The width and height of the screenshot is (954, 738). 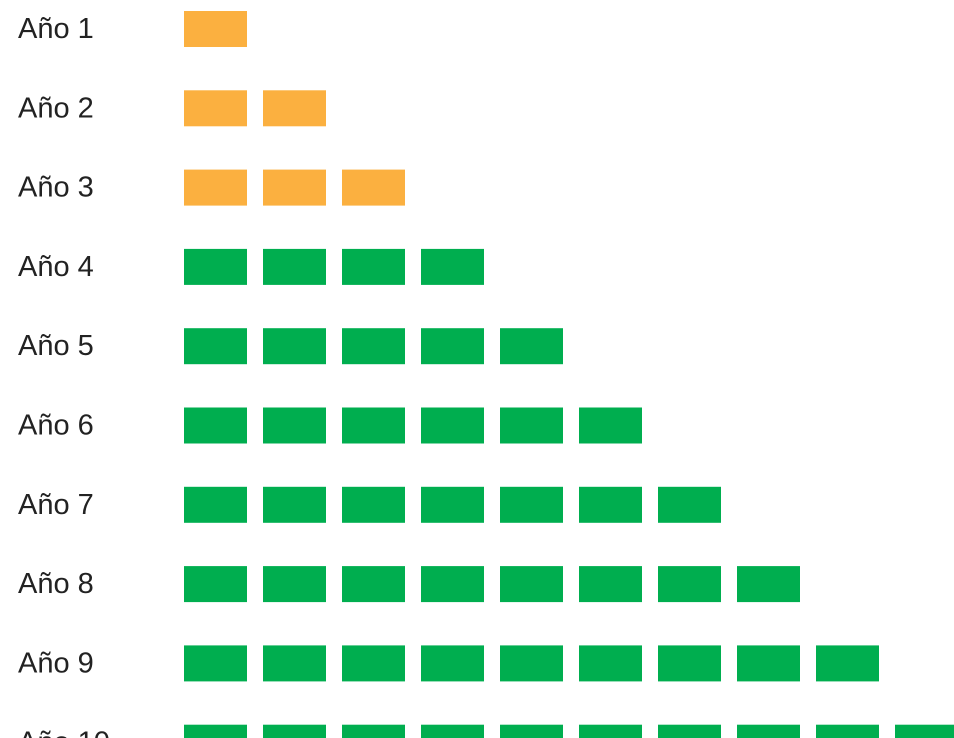 I want to click on category-label: Año 6, so click(x=56, y=426).